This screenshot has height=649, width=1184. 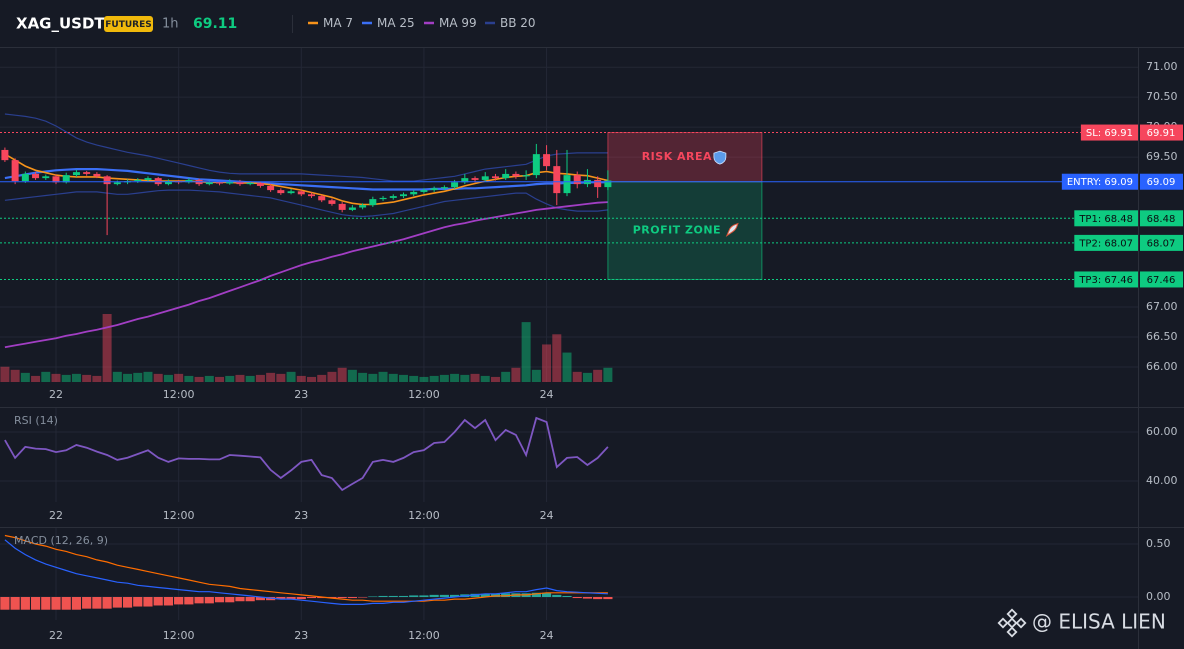 What do you see at coordinates (396, 23) in the screenshot?
I see `legend-label: MA 25` at bounding box center [396, 23].